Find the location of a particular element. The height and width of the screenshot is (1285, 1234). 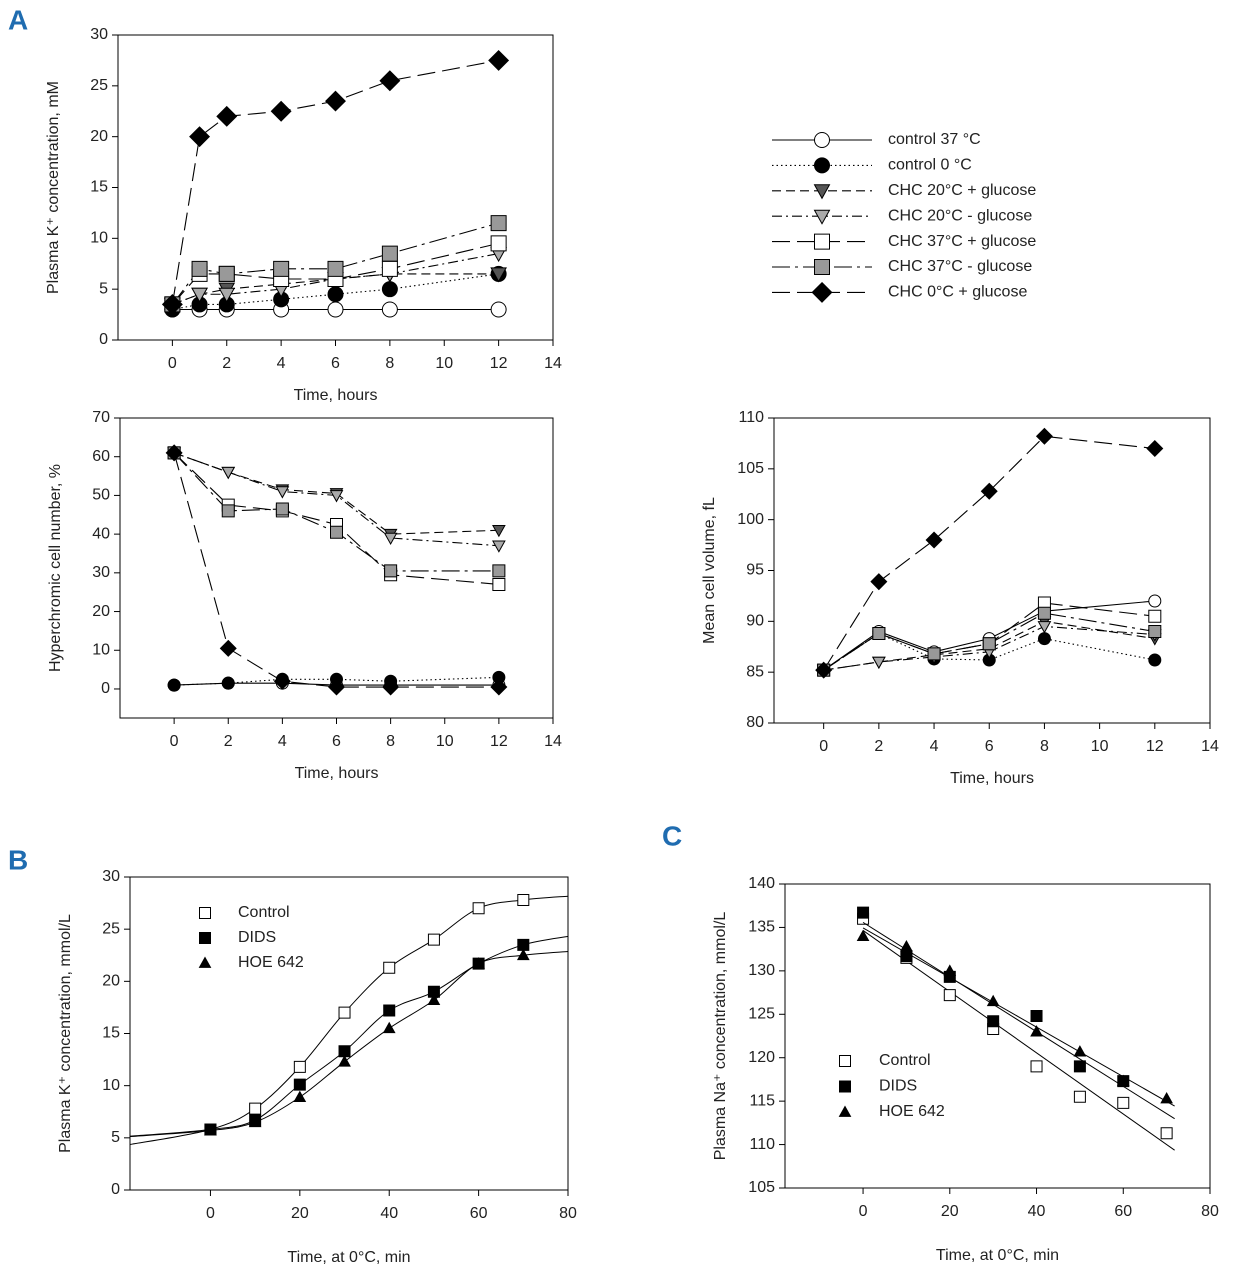

x-axis-label: Time, at 0°C, min is located at coordinates (348, 1257).